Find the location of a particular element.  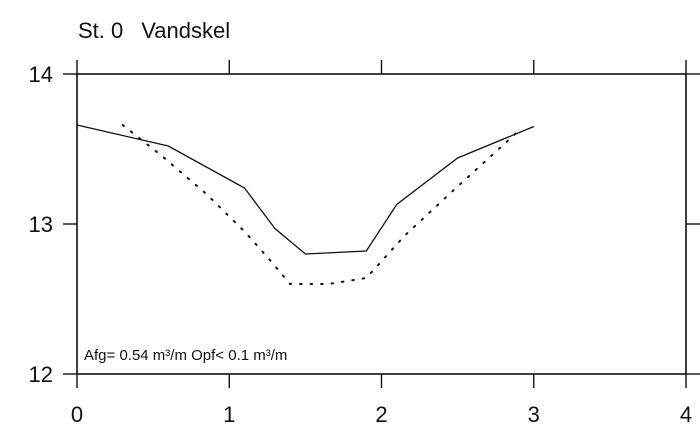

y-tick-label: 13 is located at coordinates (41, 224).